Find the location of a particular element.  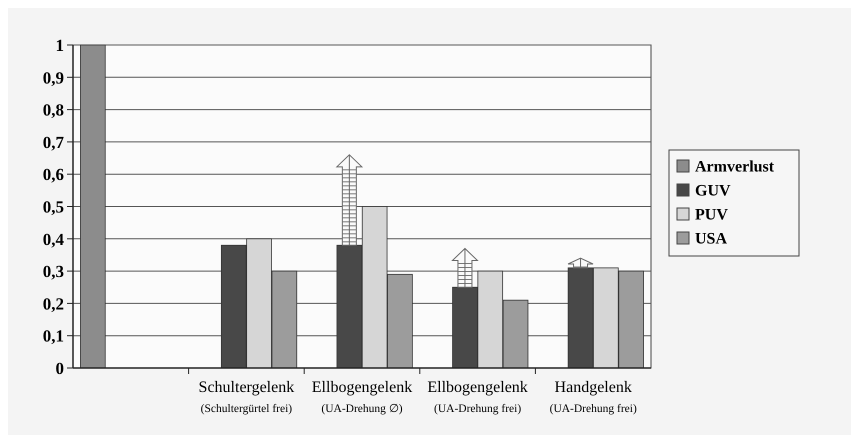

x-tick-label: Ellbogengelenk (UA-Drehung frei) is located at coordinates (477, 397).